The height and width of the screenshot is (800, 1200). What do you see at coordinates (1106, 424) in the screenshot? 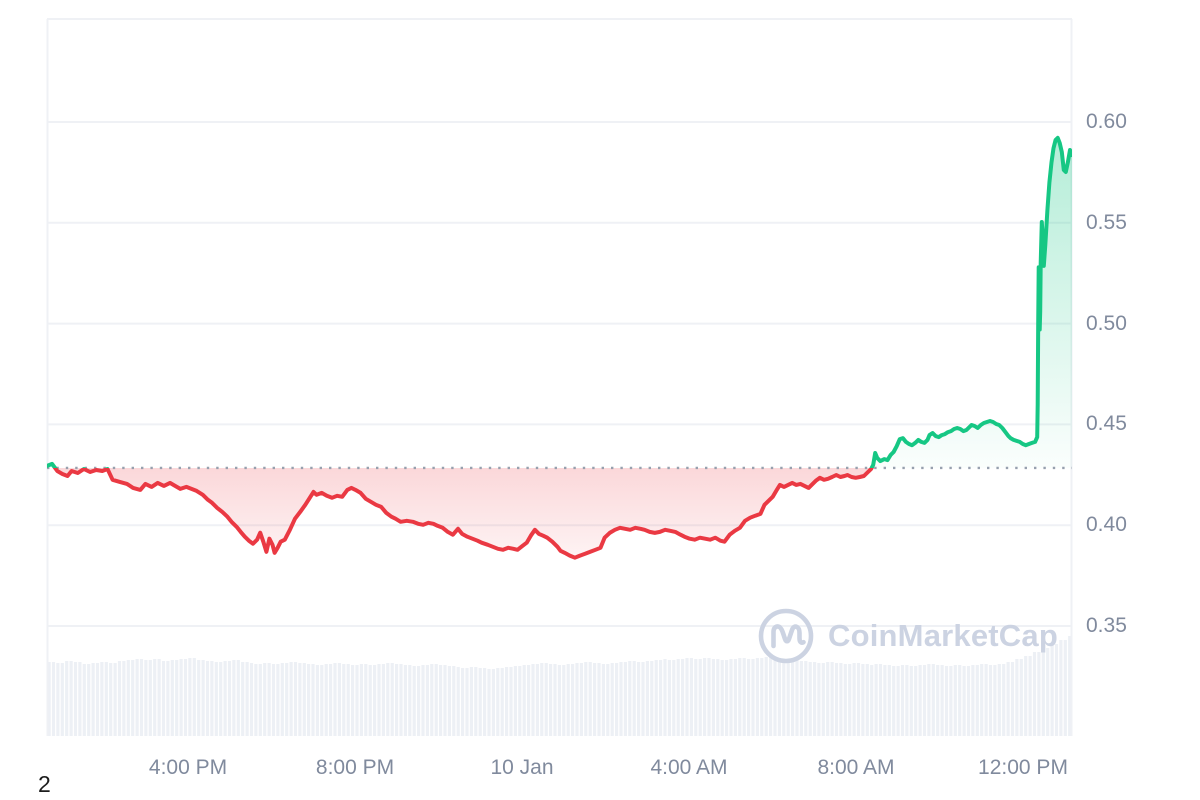
I see `y-axis-tick-label: 0.45` at bounding box center [1106, 424].